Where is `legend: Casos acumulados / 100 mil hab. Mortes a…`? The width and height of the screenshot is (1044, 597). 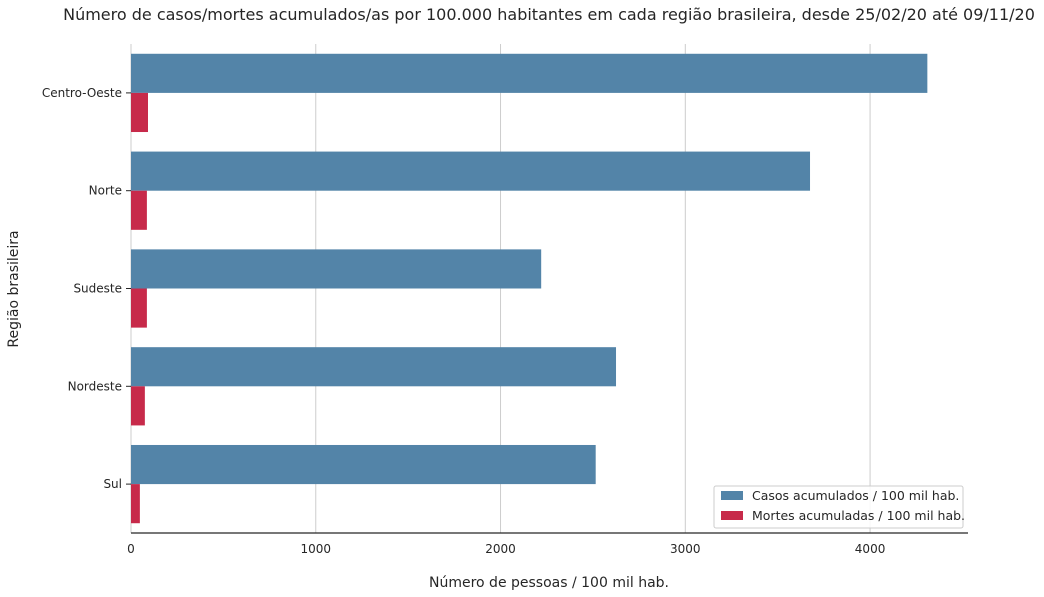
legend: Casos acumulados / 100 mil hab. Mortes a… is located at coordinates (839, 507).